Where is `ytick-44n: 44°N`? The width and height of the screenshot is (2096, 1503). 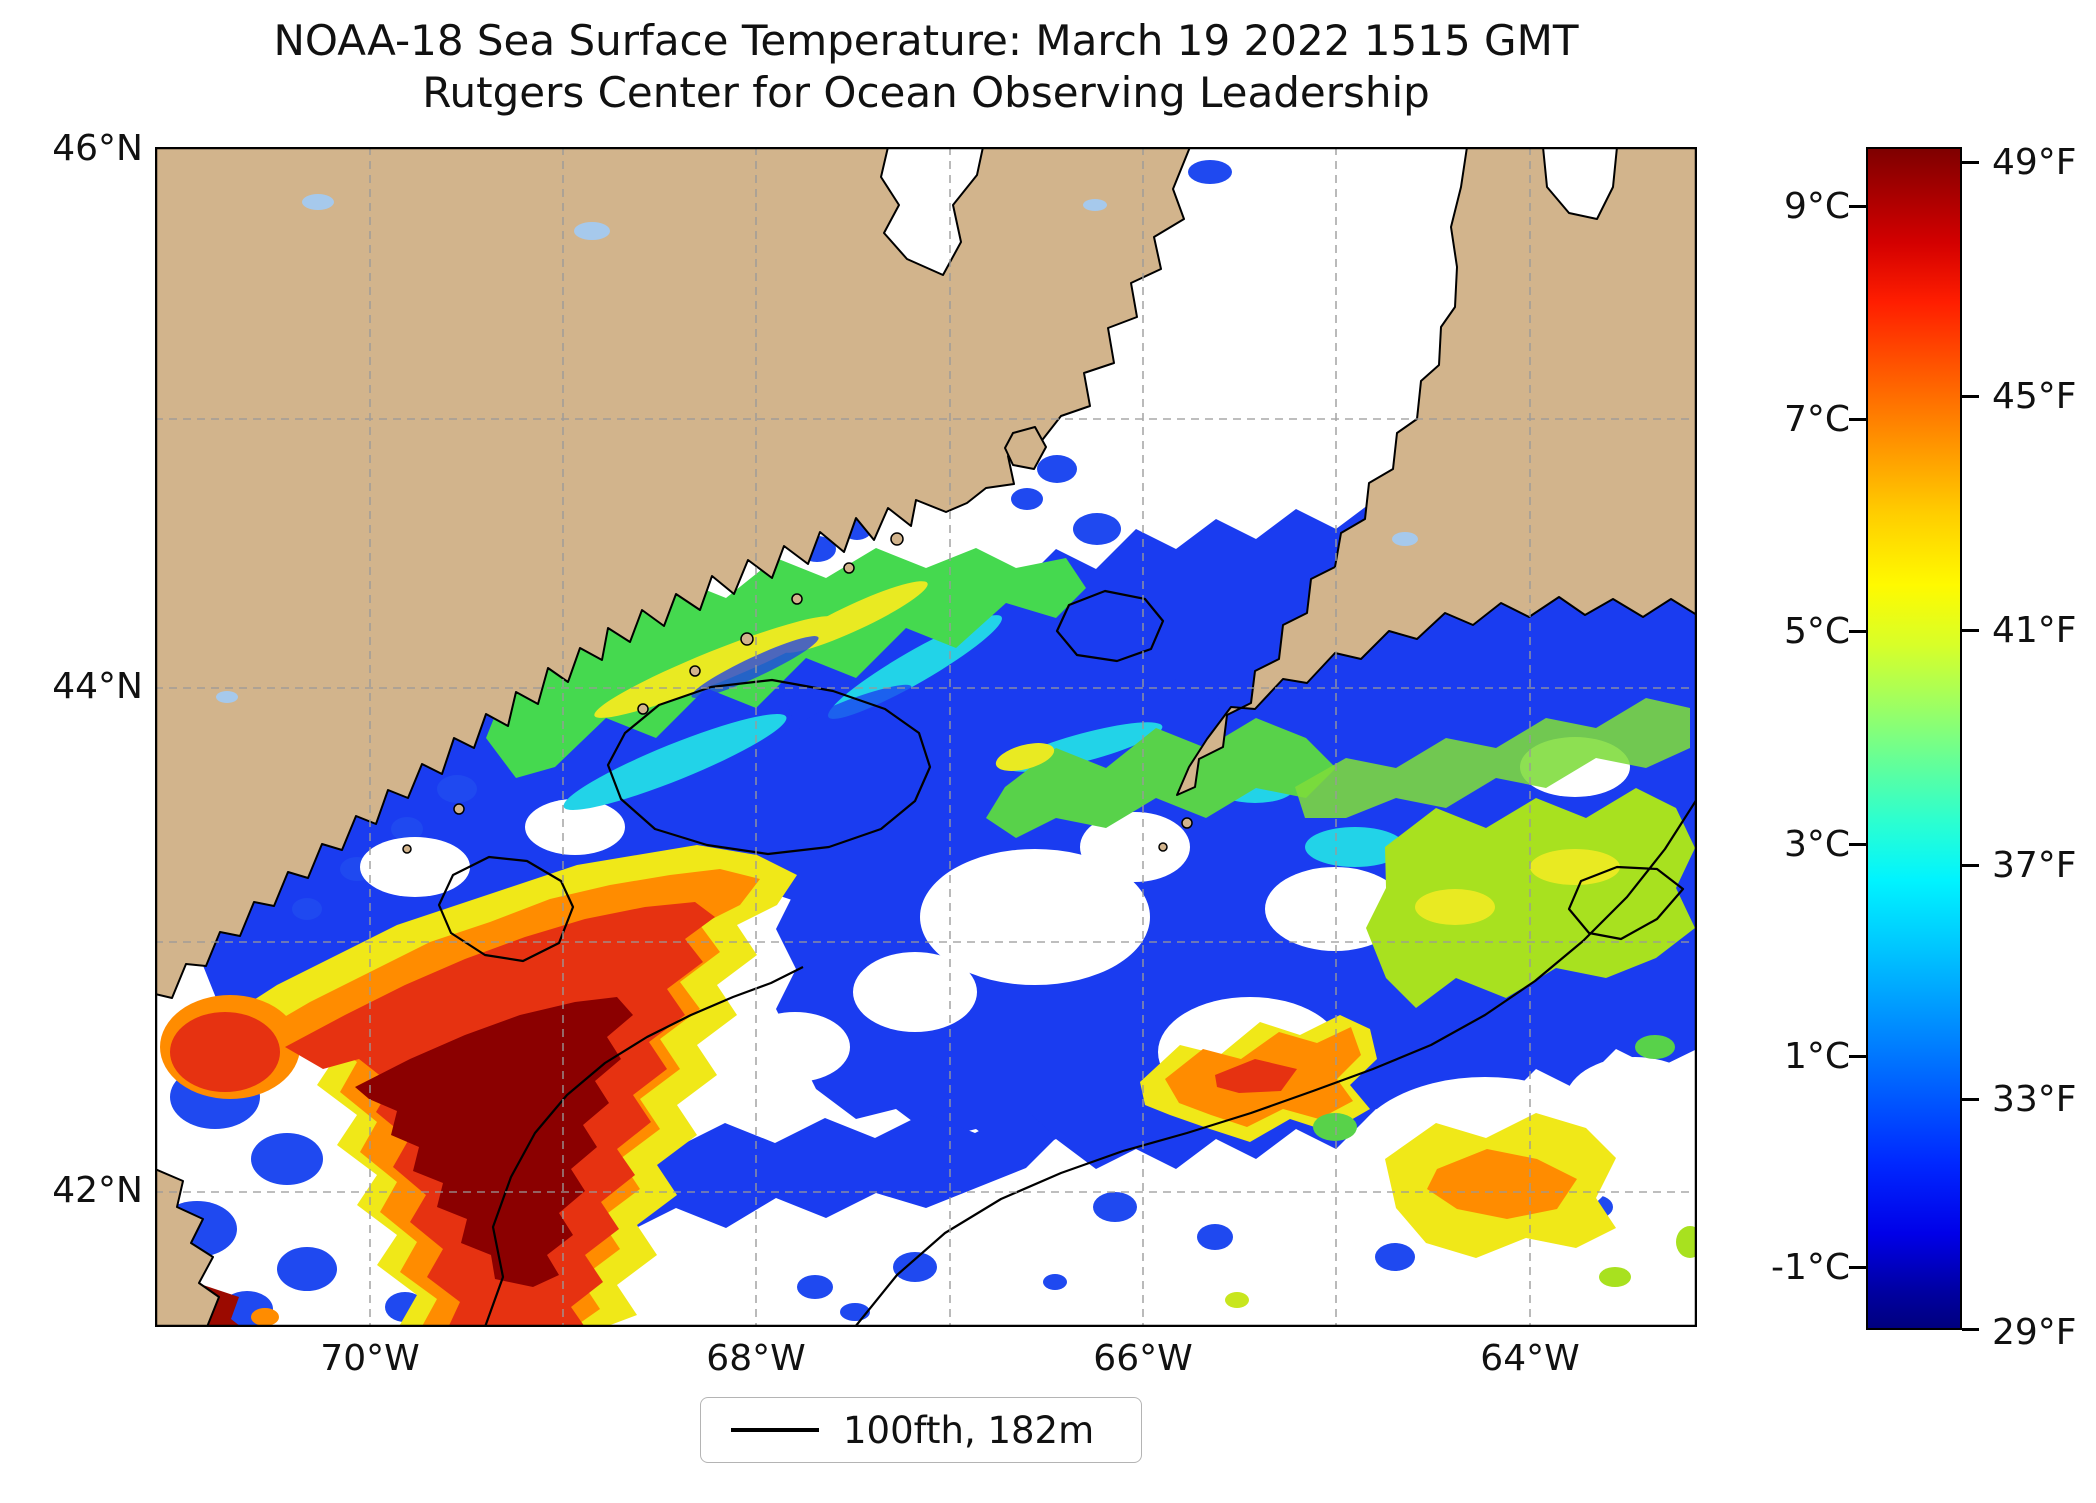 ytick-44n: 44°N is located at coordinates (97, 686).